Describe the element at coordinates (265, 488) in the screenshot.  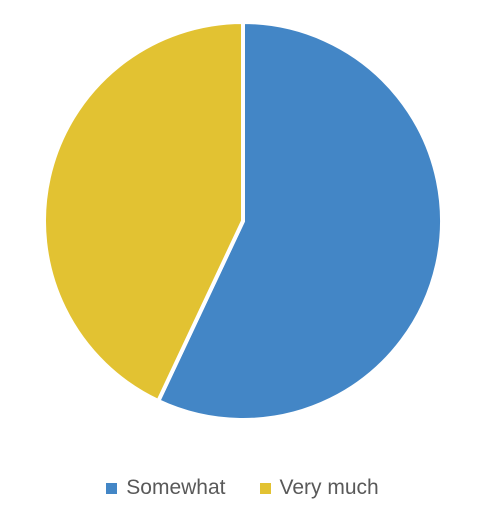
I see `legend-swatch-very-much` at that location.